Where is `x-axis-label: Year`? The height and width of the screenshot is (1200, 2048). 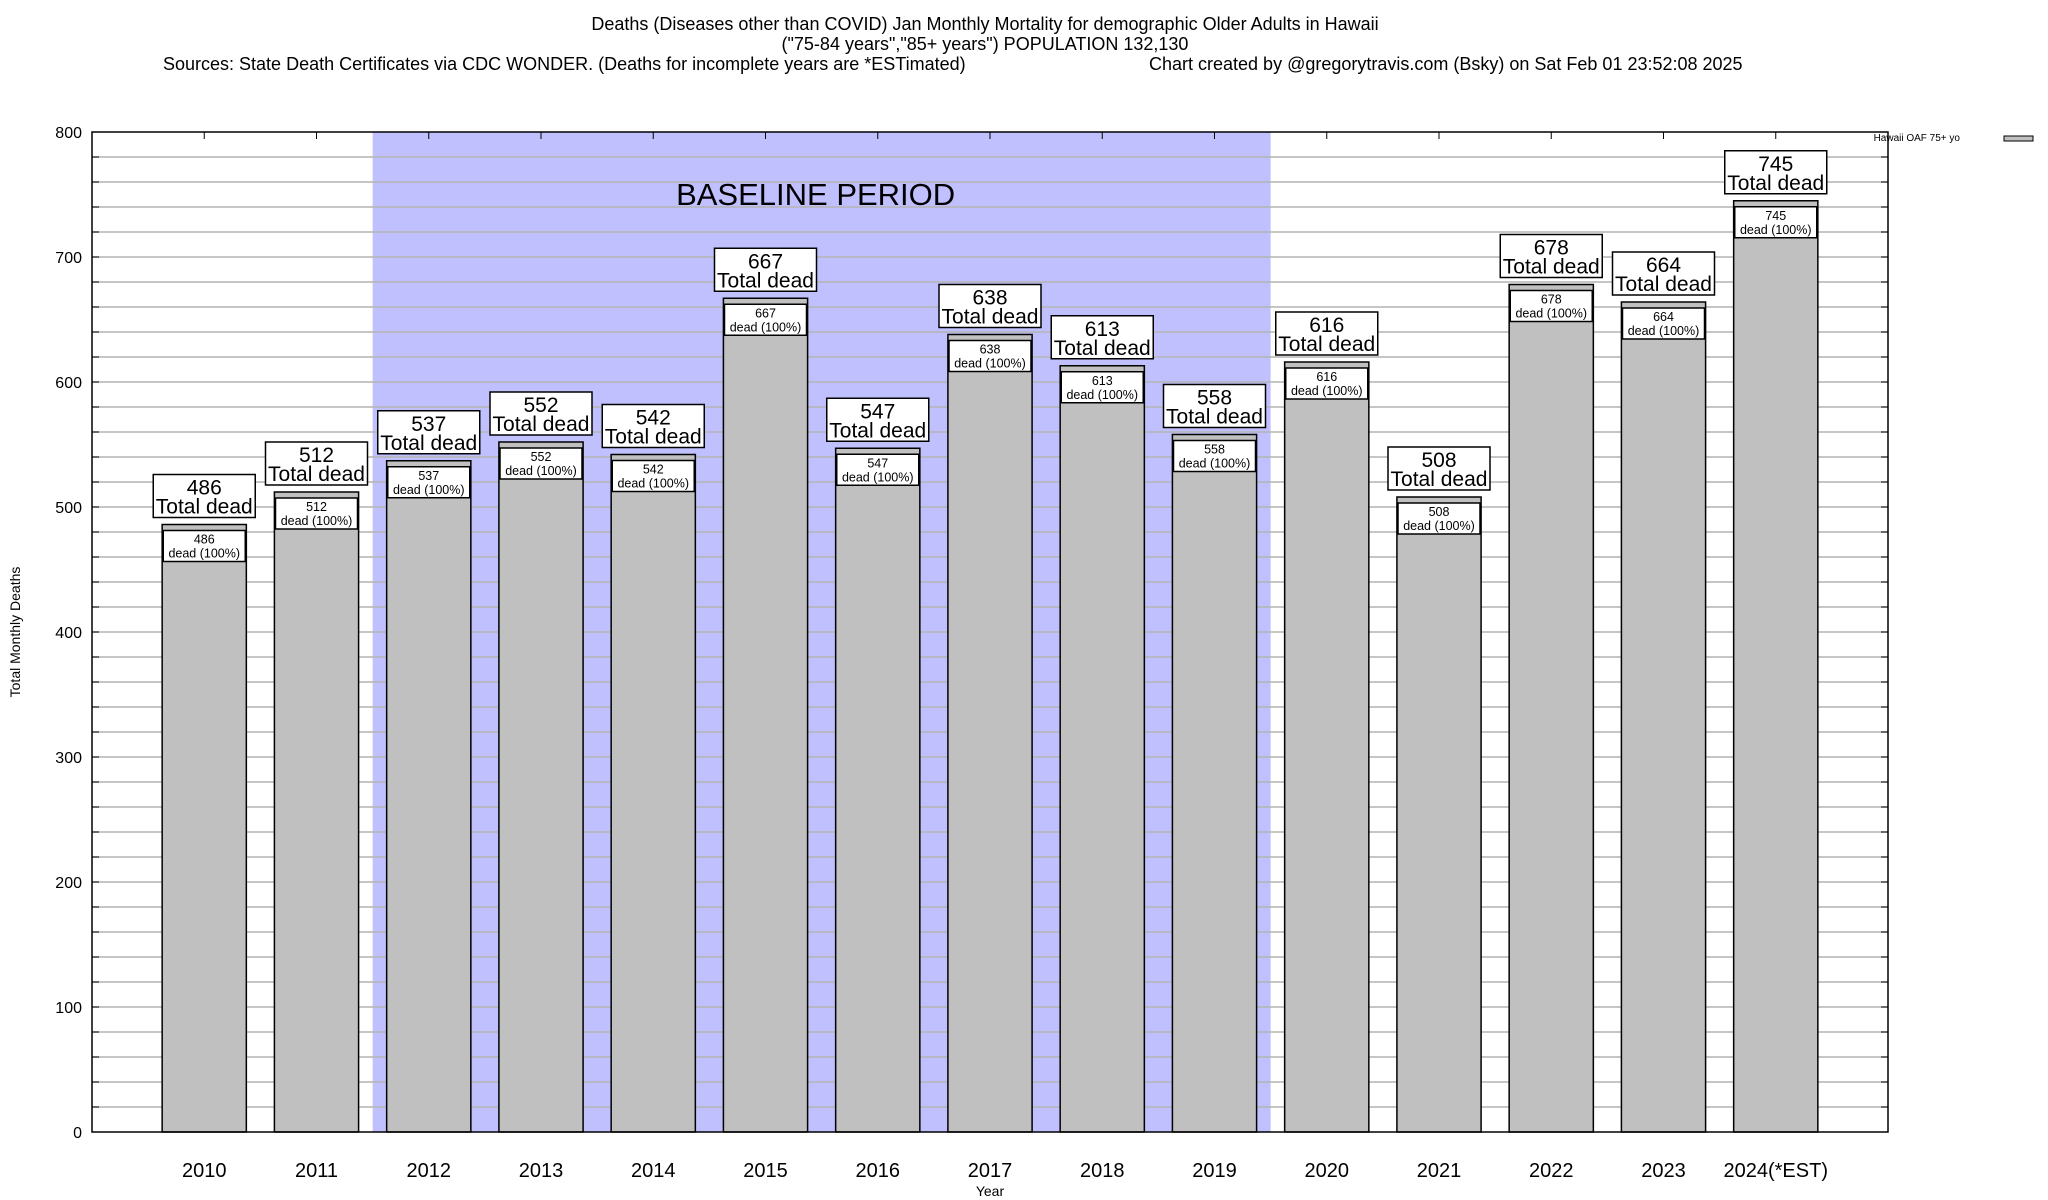
x-axis-label: Year is located at coordinates (990, 1191).